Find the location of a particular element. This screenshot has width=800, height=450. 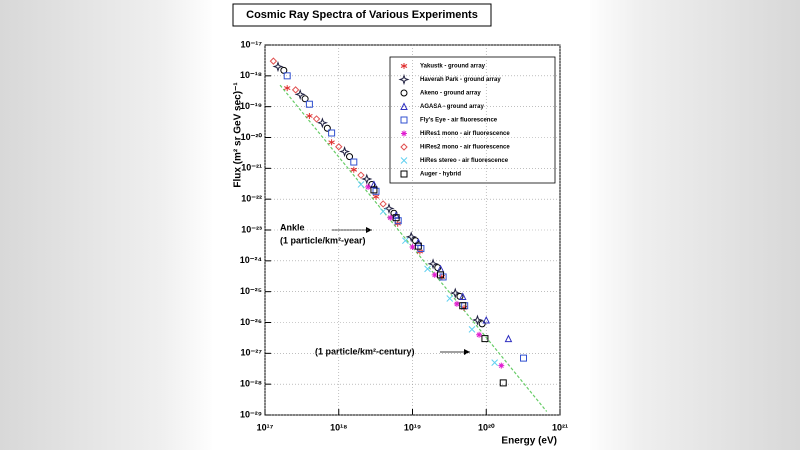

legend-label: Yakustk - ground array is located at coordinates (453, 67).